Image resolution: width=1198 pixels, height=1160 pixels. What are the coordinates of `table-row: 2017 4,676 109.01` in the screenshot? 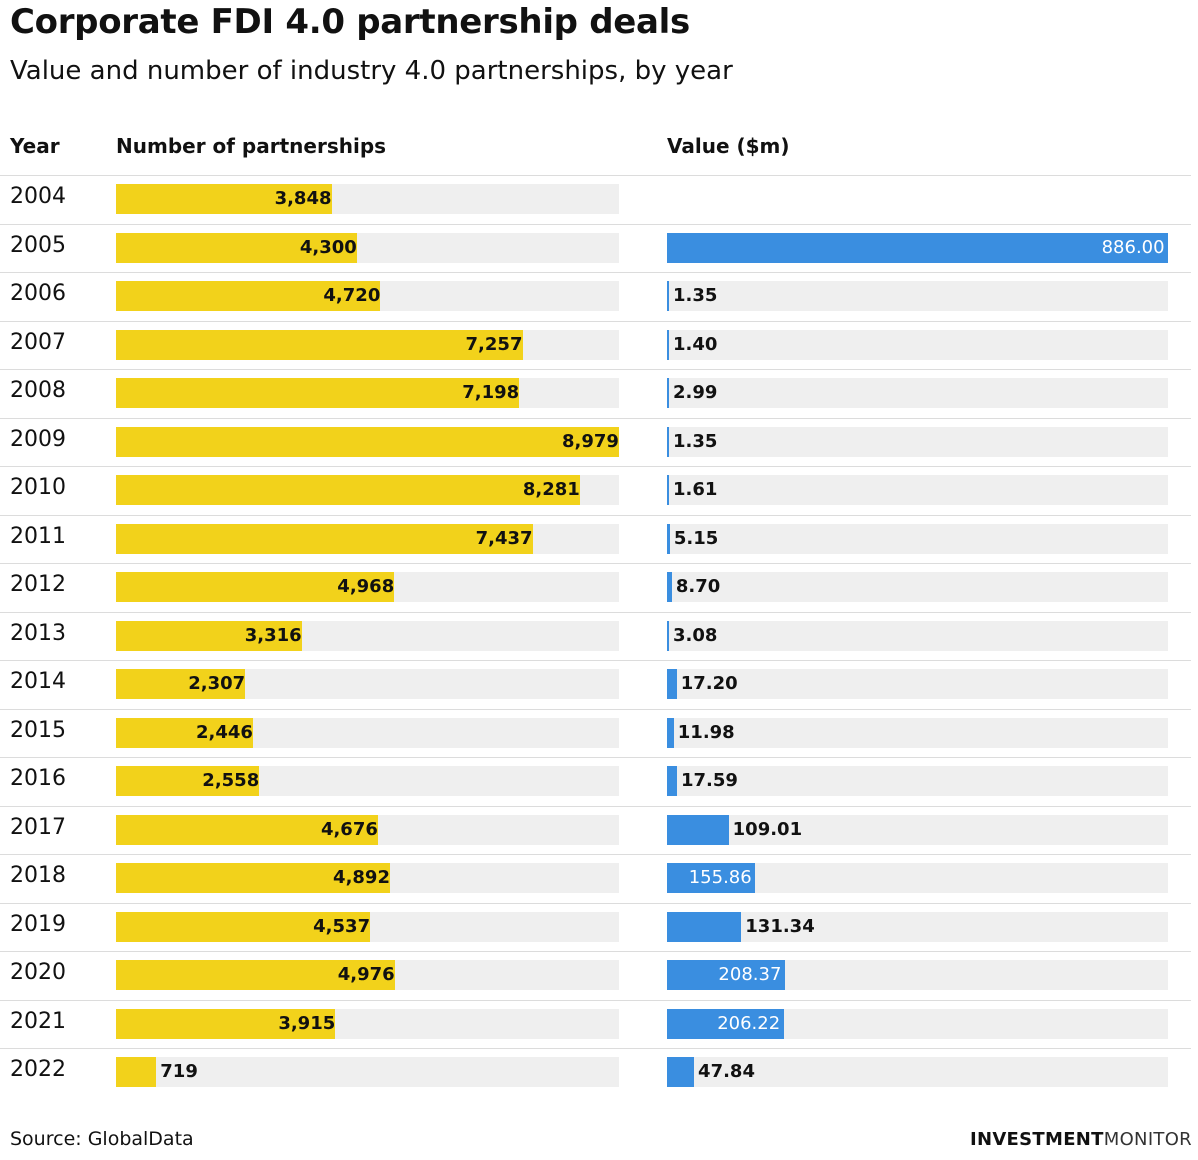 It's located at (595, 830).